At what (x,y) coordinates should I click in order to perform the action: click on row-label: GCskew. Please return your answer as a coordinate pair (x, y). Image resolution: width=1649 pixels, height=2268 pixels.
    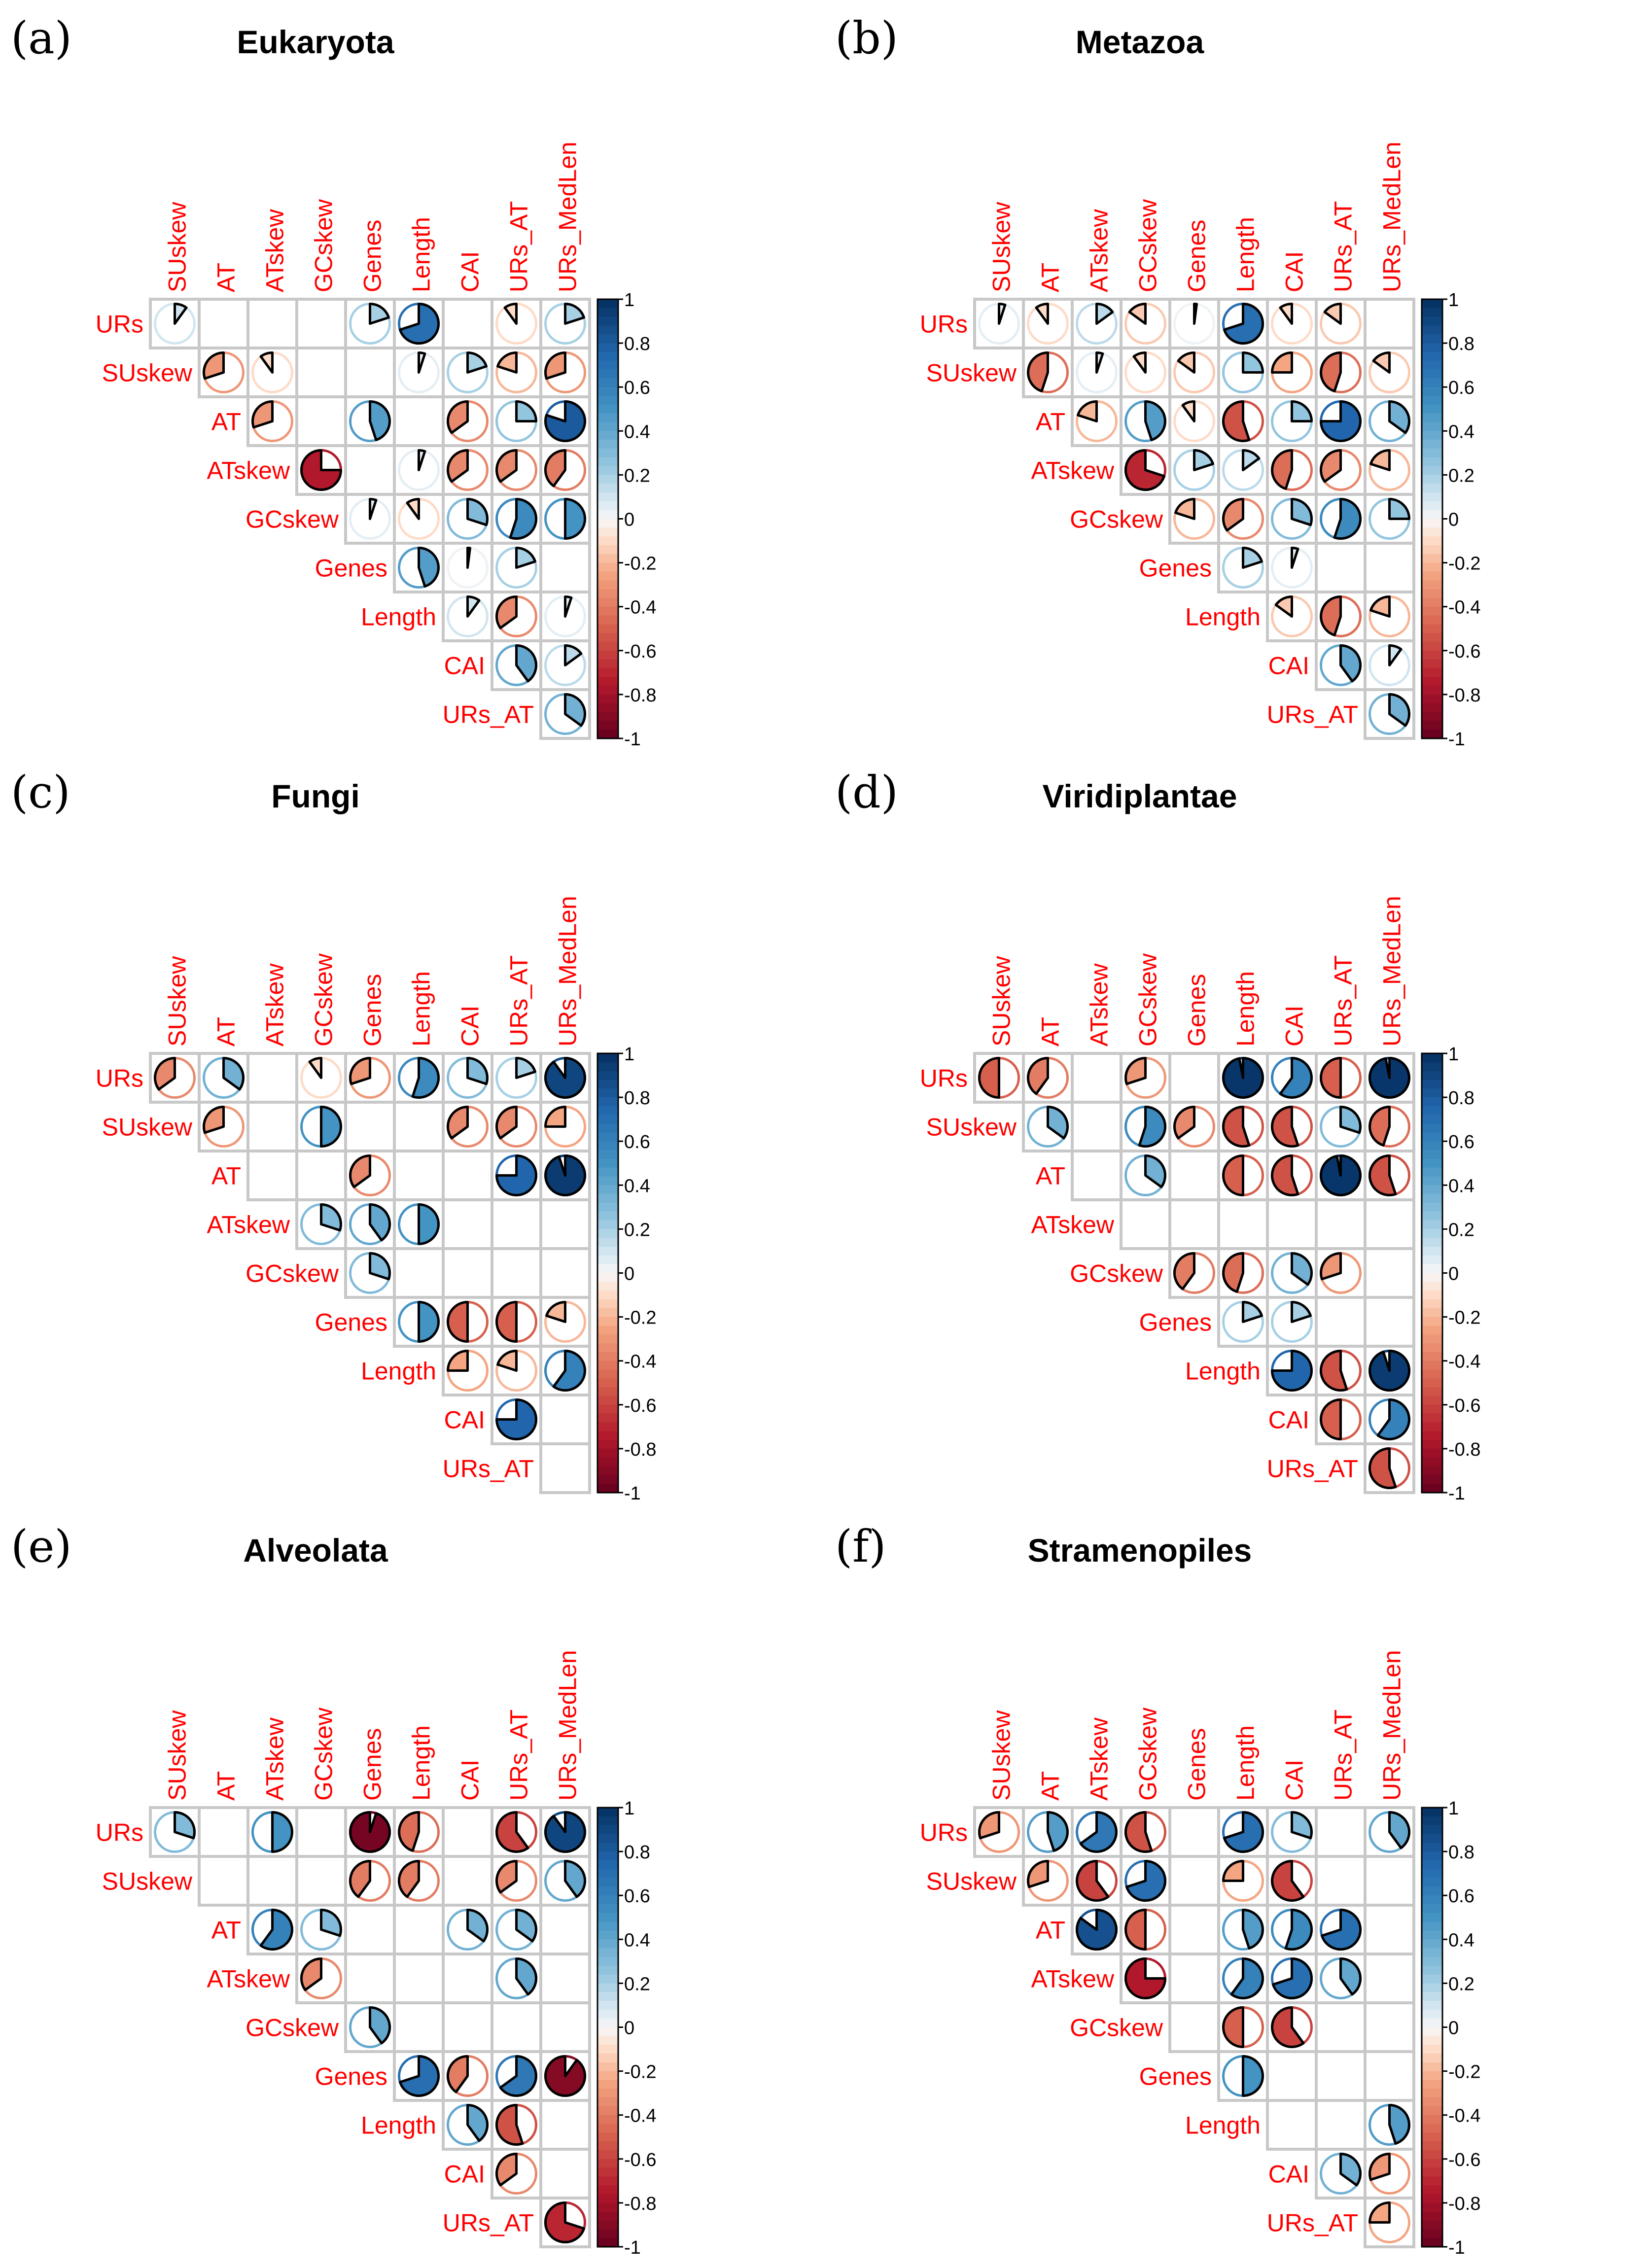
    Looking at the image, I should click on (292, 2028).